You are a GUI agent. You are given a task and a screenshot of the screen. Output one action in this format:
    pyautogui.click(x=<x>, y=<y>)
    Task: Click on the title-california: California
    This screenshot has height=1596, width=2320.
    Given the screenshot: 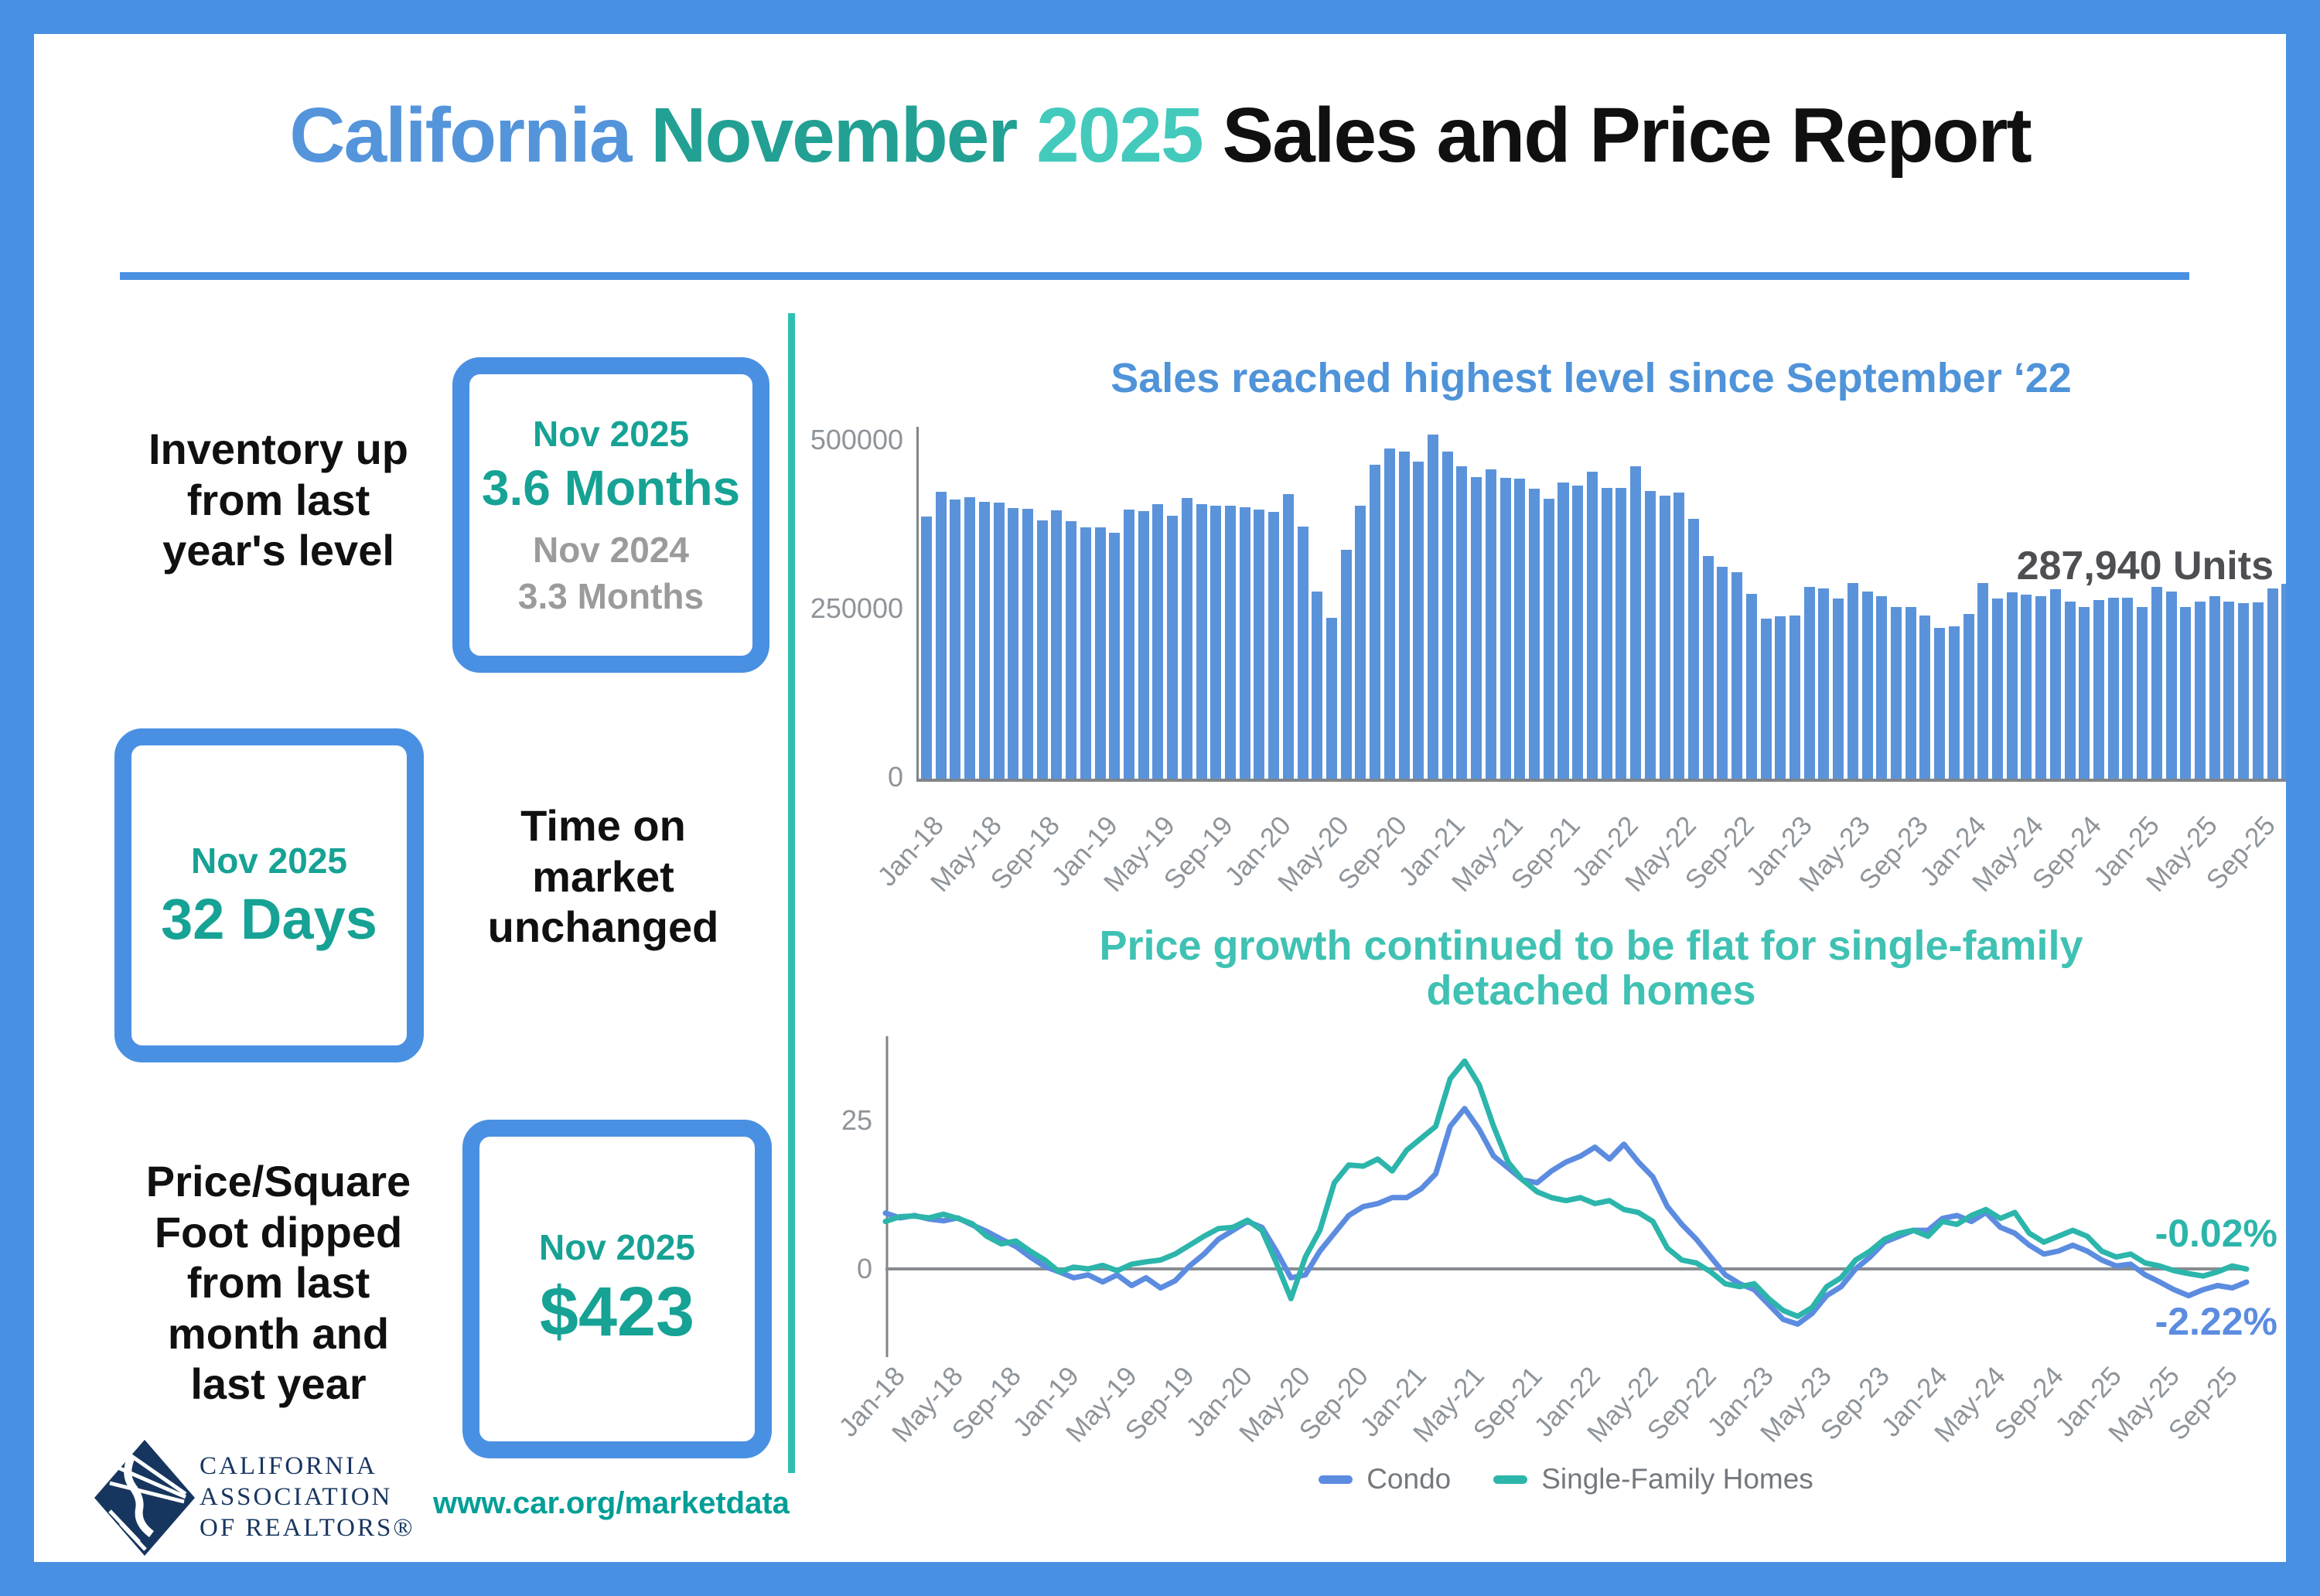 What is the action you would take?
    pyautogui.click(x=461, y=135)
    